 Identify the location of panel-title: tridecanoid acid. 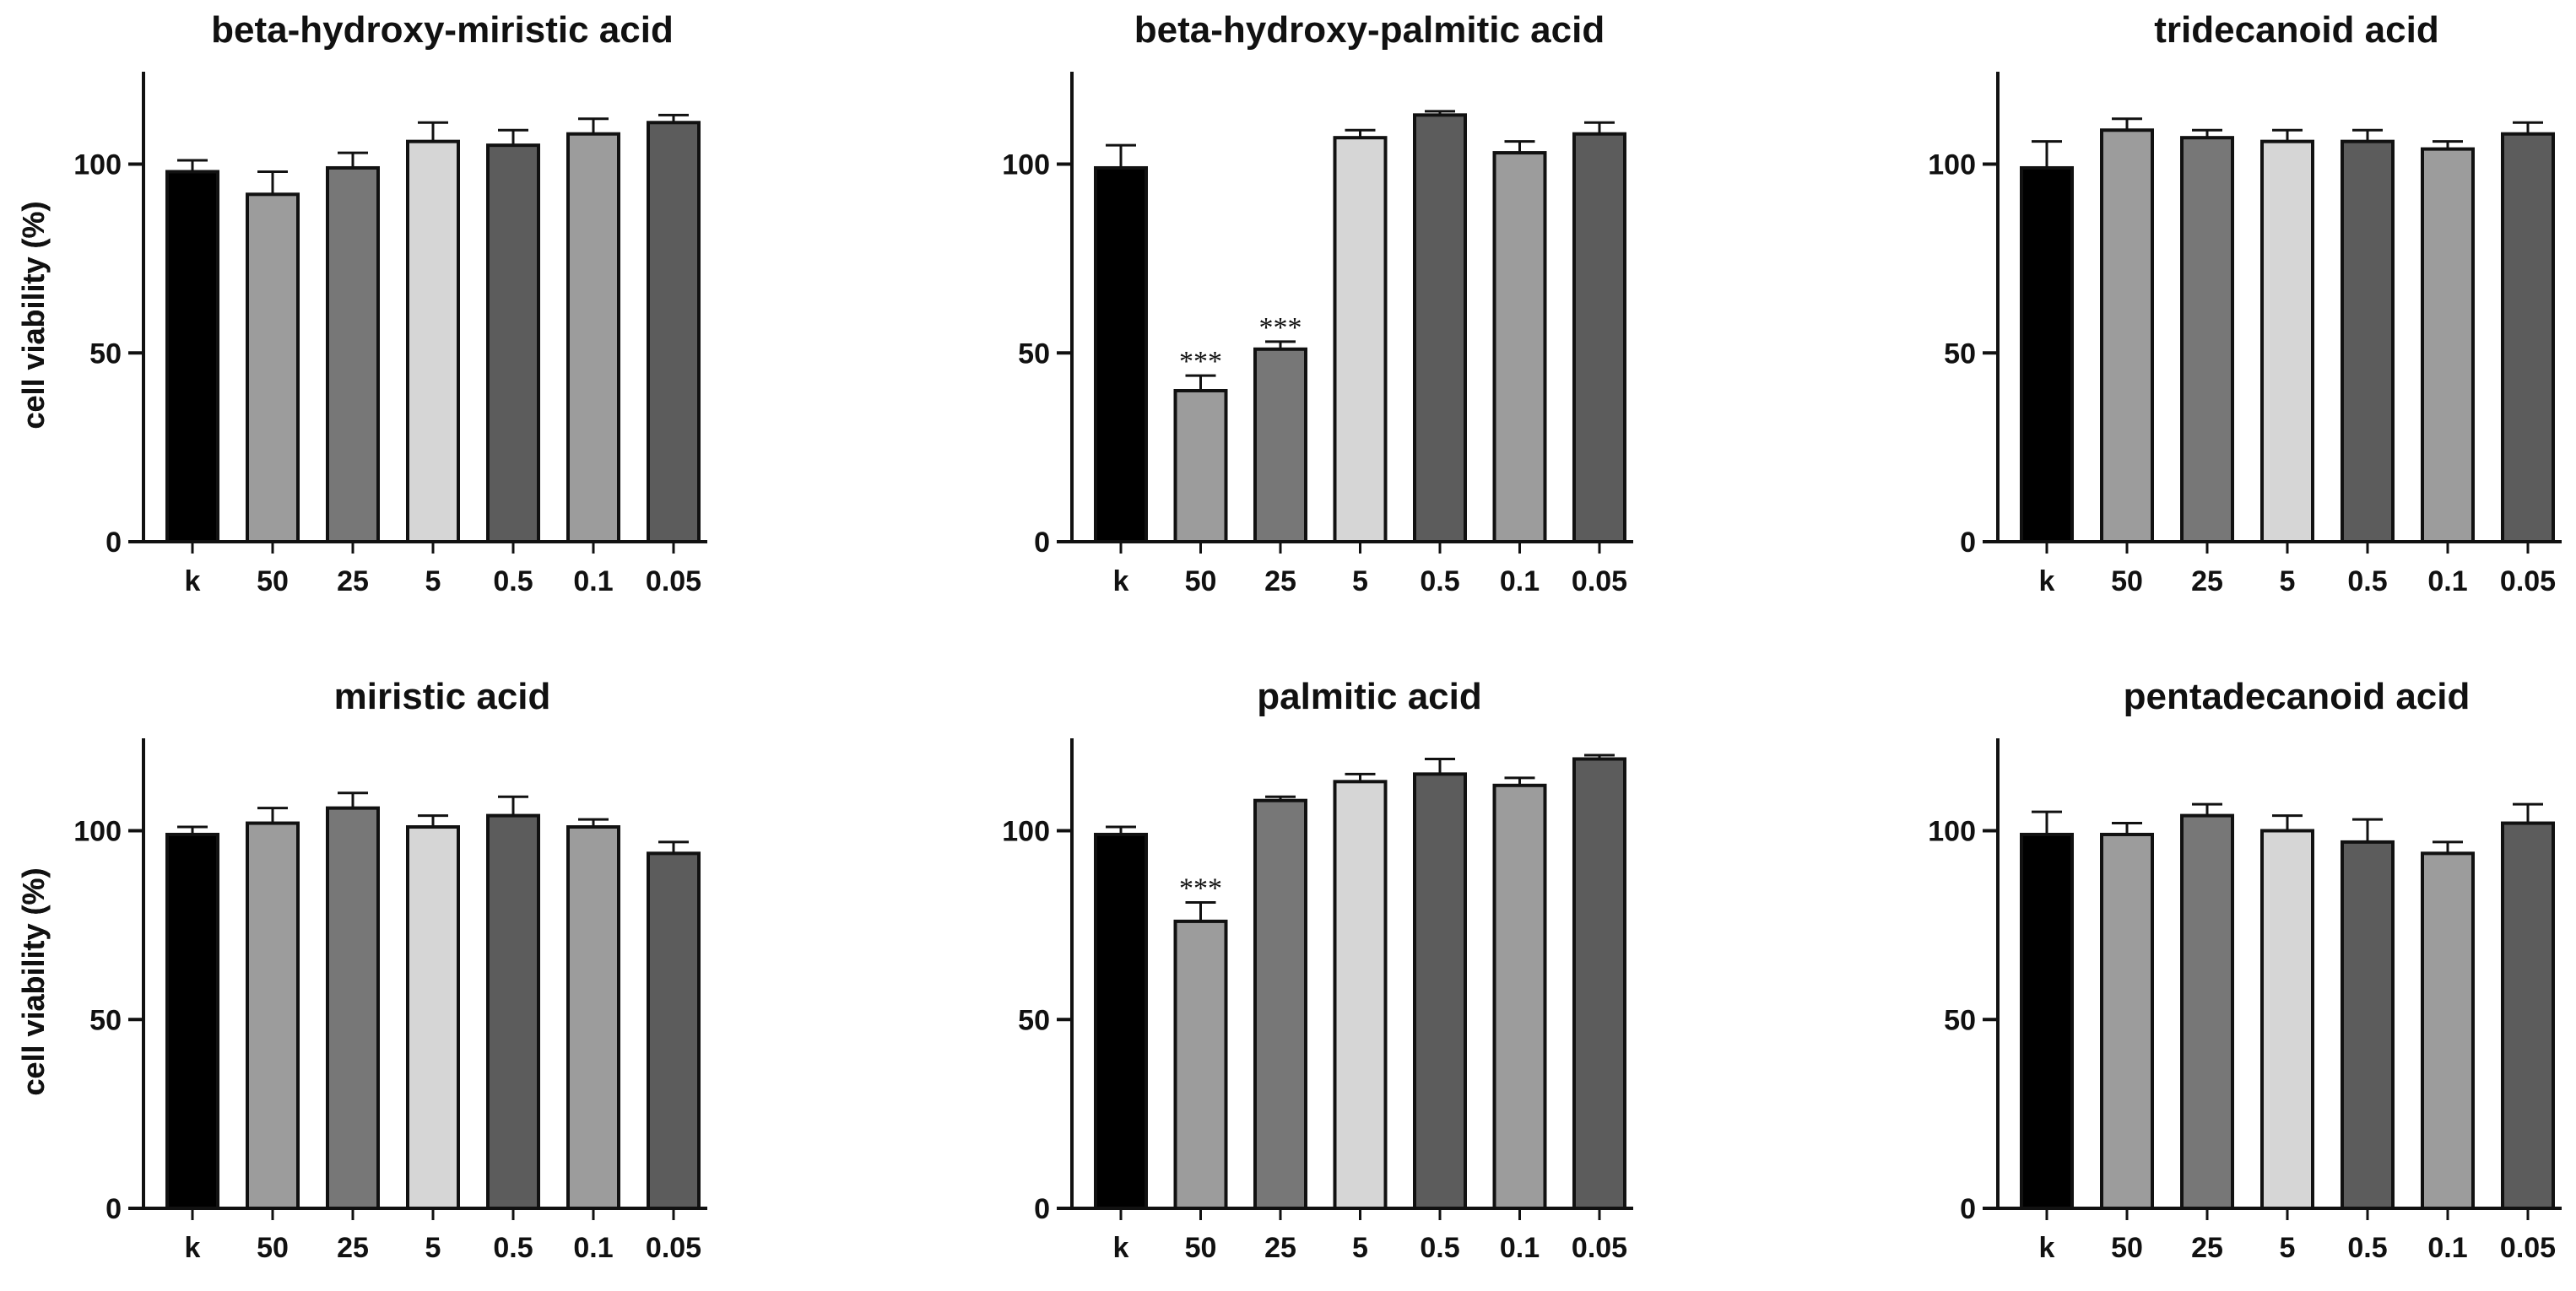
(2296, 30).